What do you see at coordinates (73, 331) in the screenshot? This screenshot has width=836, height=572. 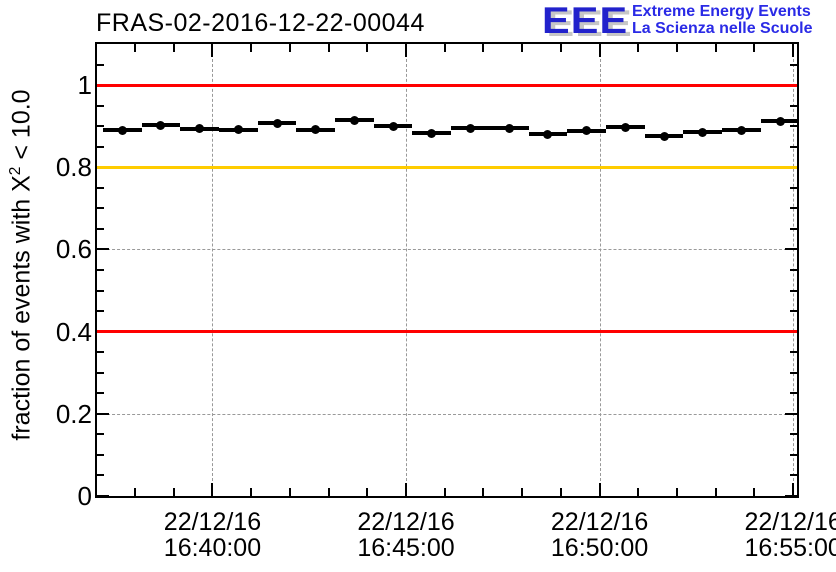 I see `y-tick-label: 0.4` at bounding box center [73, 331].